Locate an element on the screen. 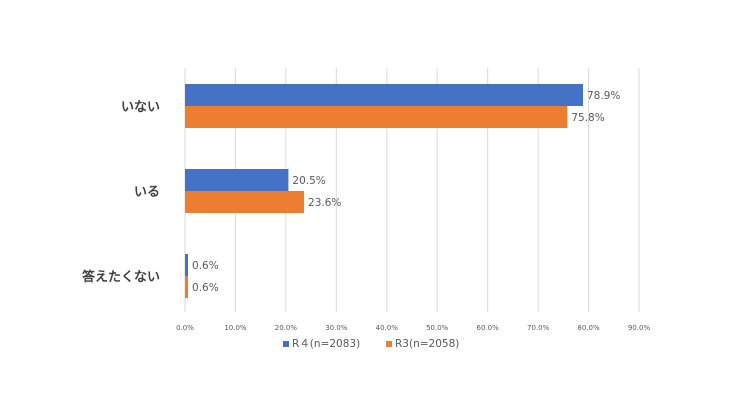 Image resolution: width=740 pixels, height=417 pixels. x-tick-label: 40.0% is located at coordinates (387, 328).